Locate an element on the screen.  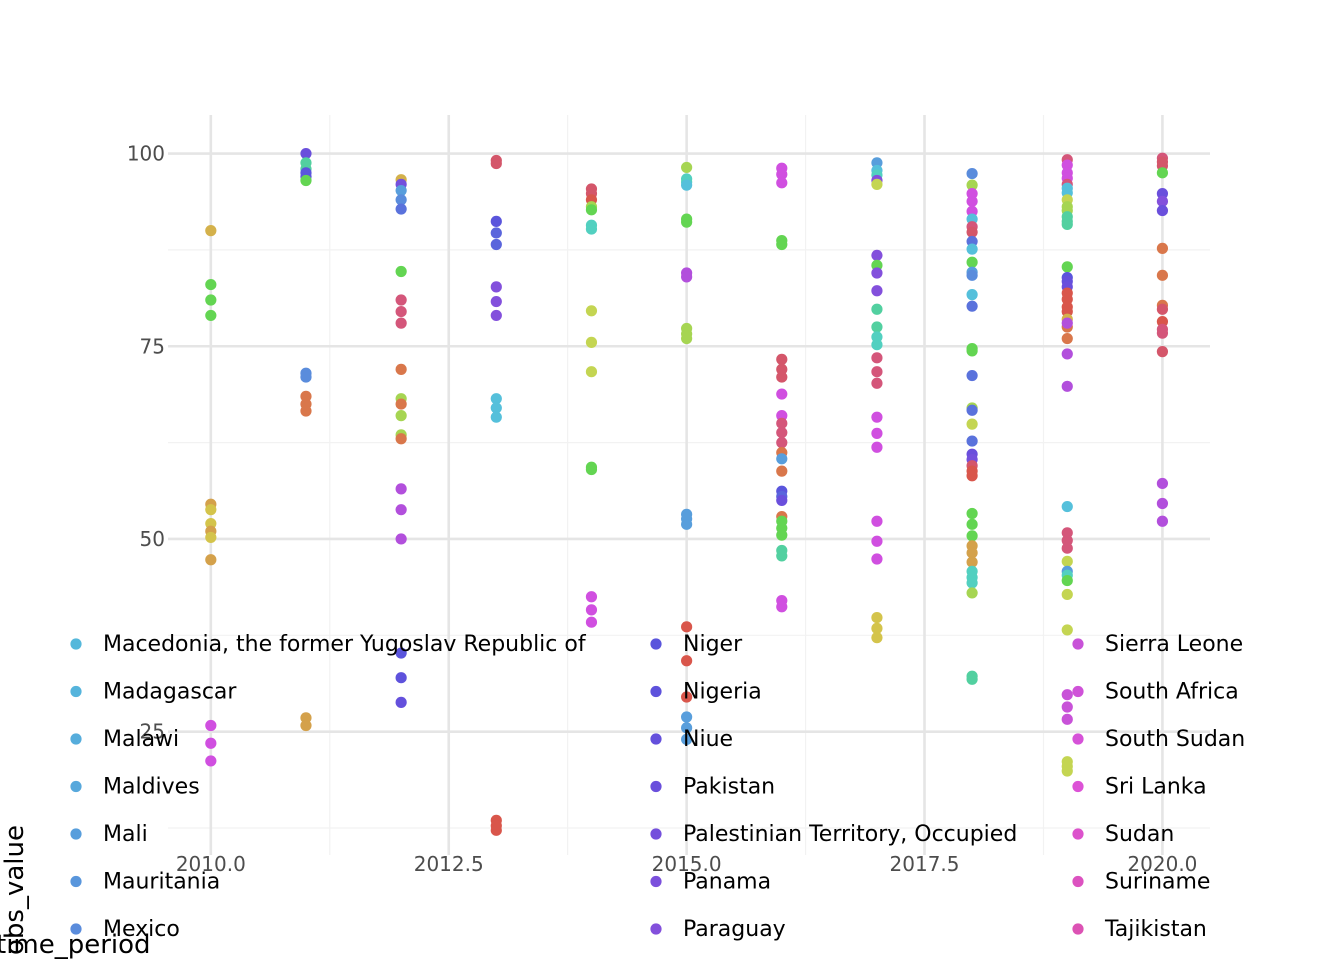
legend-label: South Sudan is located at coordinates (1175, 739).